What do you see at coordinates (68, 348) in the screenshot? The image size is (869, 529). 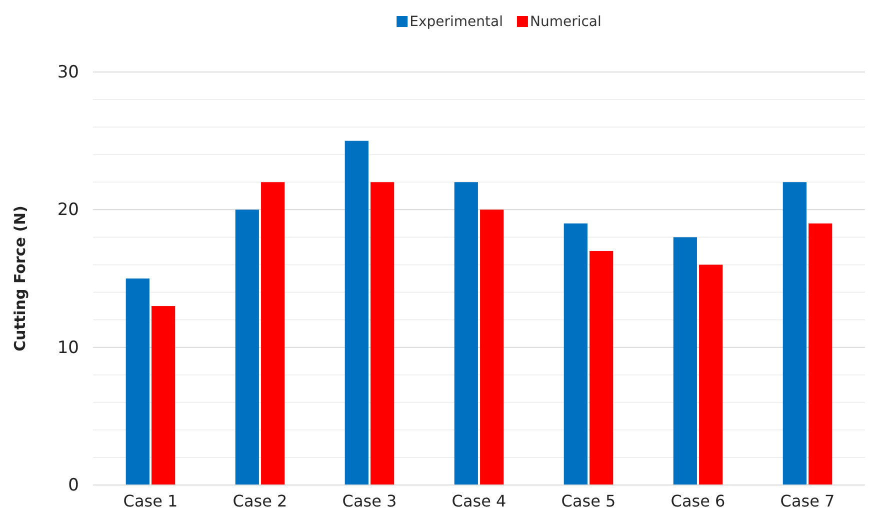 I see `y-tick-label: 10` at bounding box center [68, 348].